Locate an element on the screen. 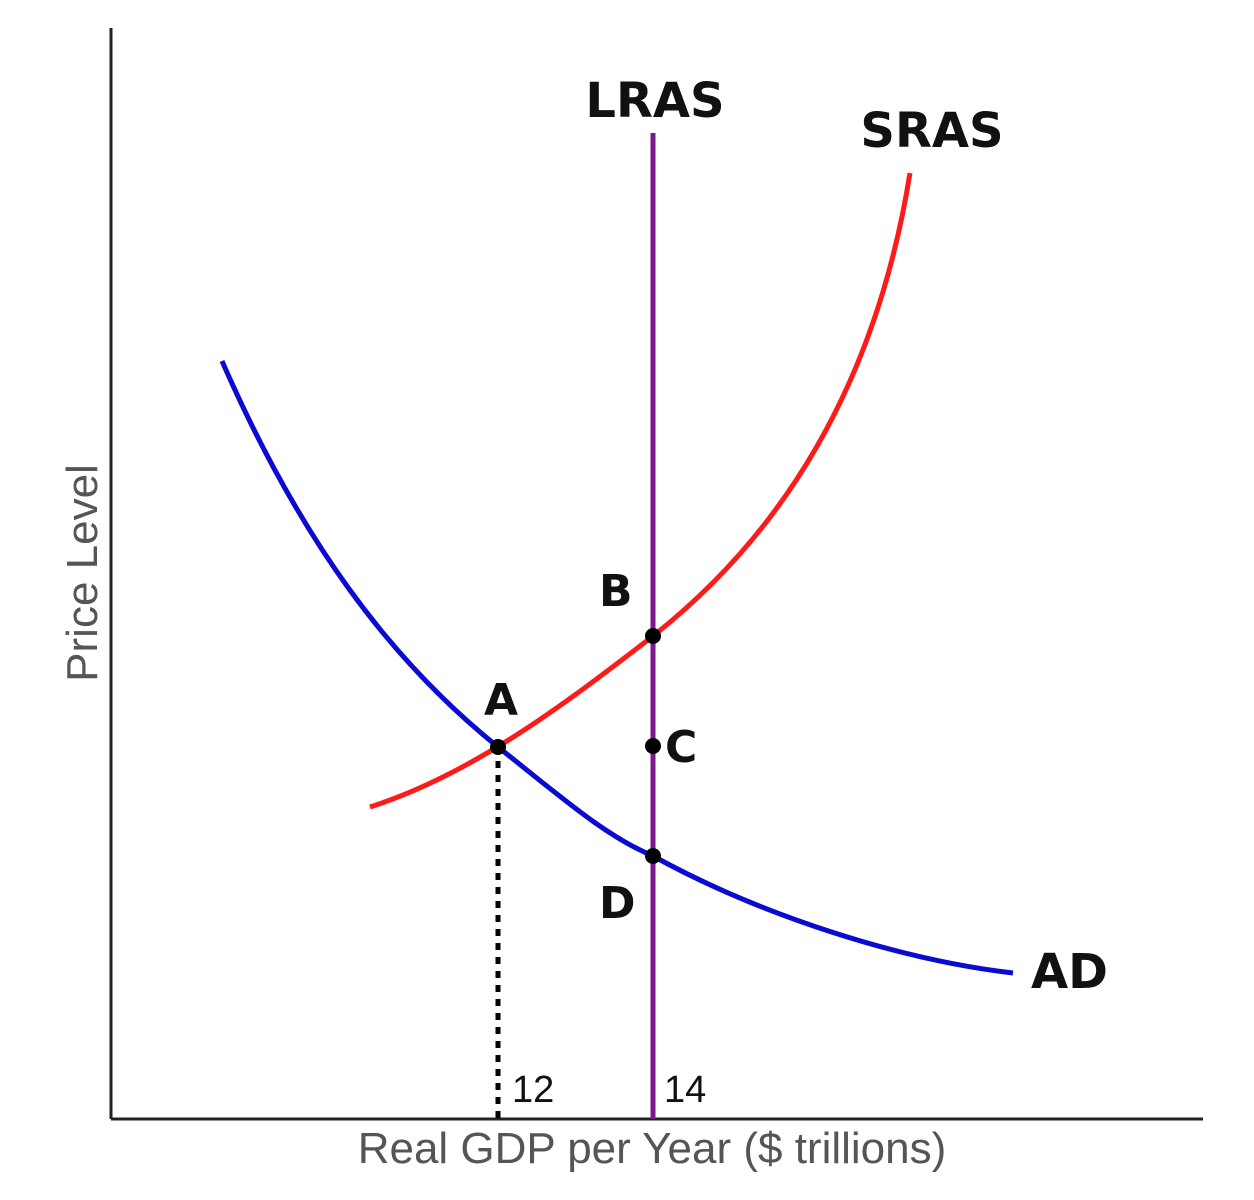  ad-label: AD is located at coordinates (1069, 972).